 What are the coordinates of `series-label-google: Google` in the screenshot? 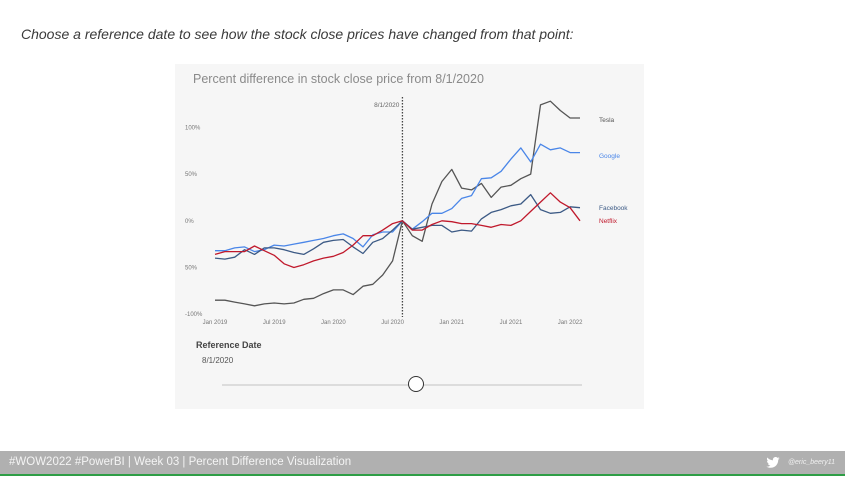 It's located at (609, 156).